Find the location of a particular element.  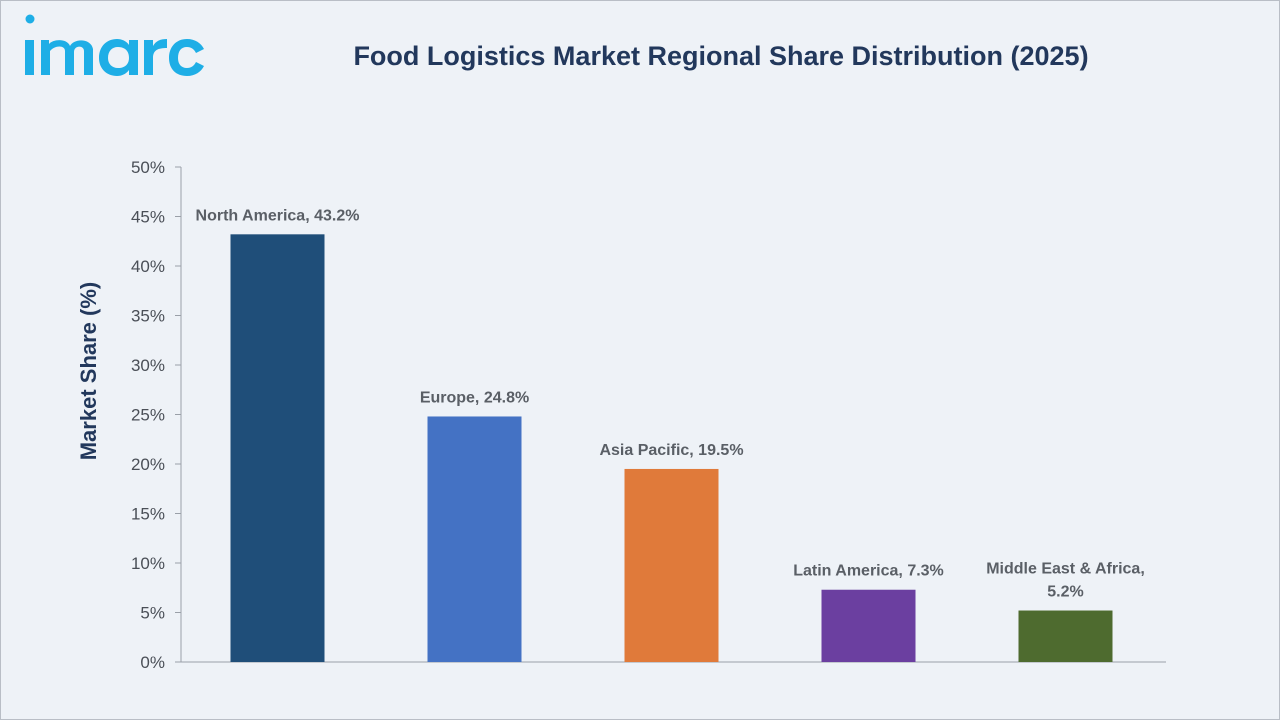

y-tick-label: 20% is located at coordinates (148, 464).